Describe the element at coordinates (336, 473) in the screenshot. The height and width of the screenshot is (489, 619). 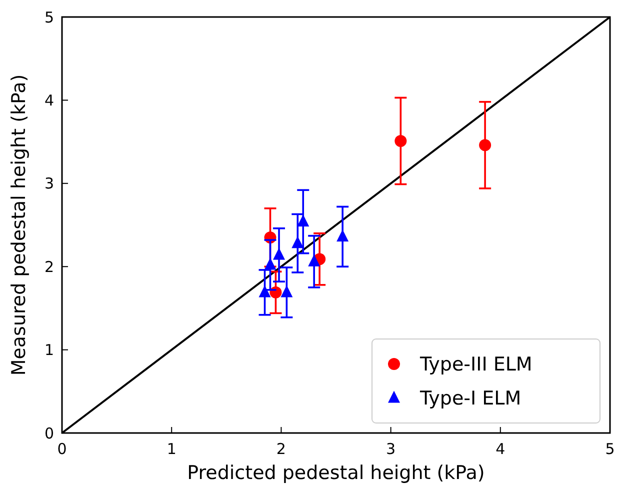
I see `x-axis-title: Predicted pedestal height (kPa)` at that location.